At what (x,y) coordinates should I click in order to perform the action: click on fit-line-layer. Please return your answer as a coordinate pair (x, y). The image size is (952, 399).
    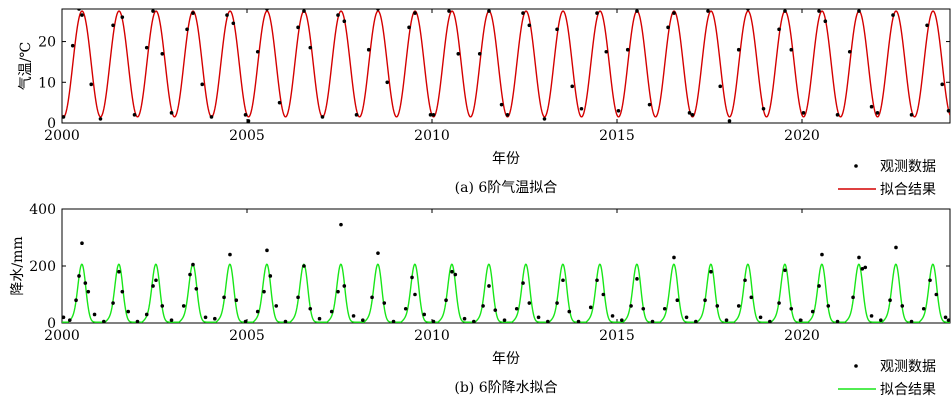
    Looking at the image, I should click on (506, 293).